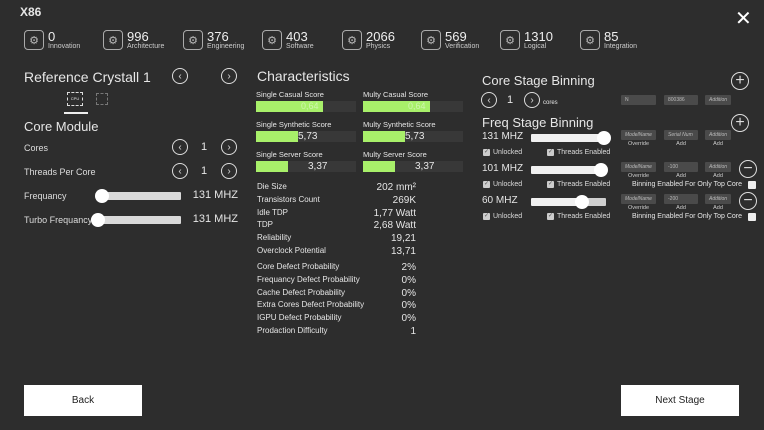 This screenshot has height=430, width=764. I want to click on score-label: Multy Server Score, so click(395, 154).